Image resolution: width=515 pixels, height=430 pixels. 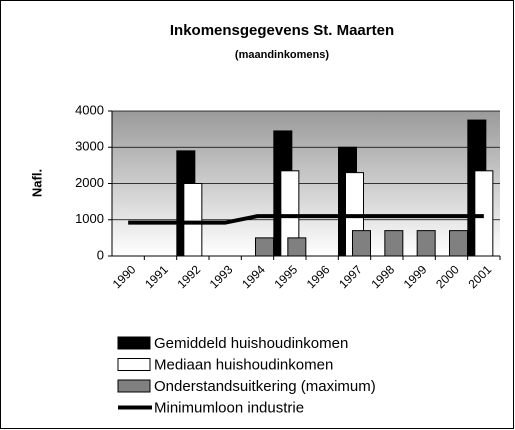 I want to click on y-tick-label: 4000, so click(x=89, y=109).